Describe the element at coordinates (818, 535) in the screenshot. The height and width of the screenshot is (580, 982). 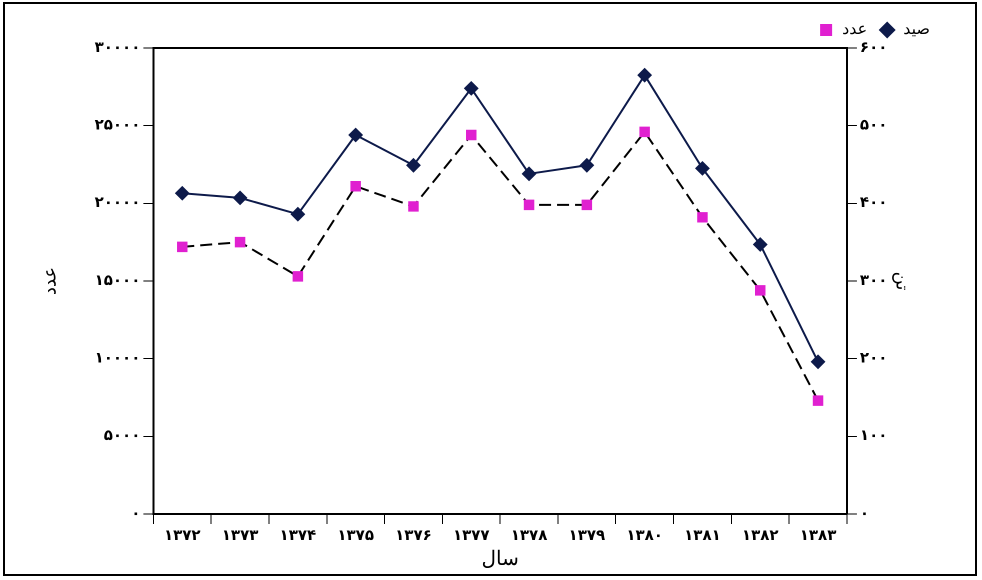
I see `x-tick-label: ۱۳۸۳` at that location.